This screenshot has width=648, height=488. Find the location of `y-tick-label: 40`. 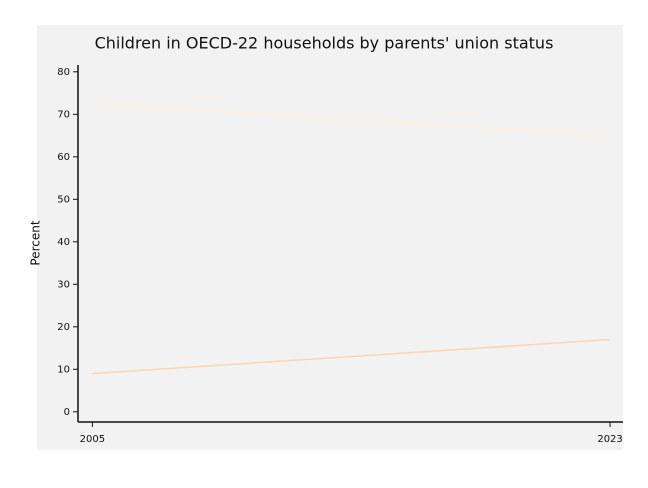

y-tick-label: 40 is located at coordinates (63, 242).